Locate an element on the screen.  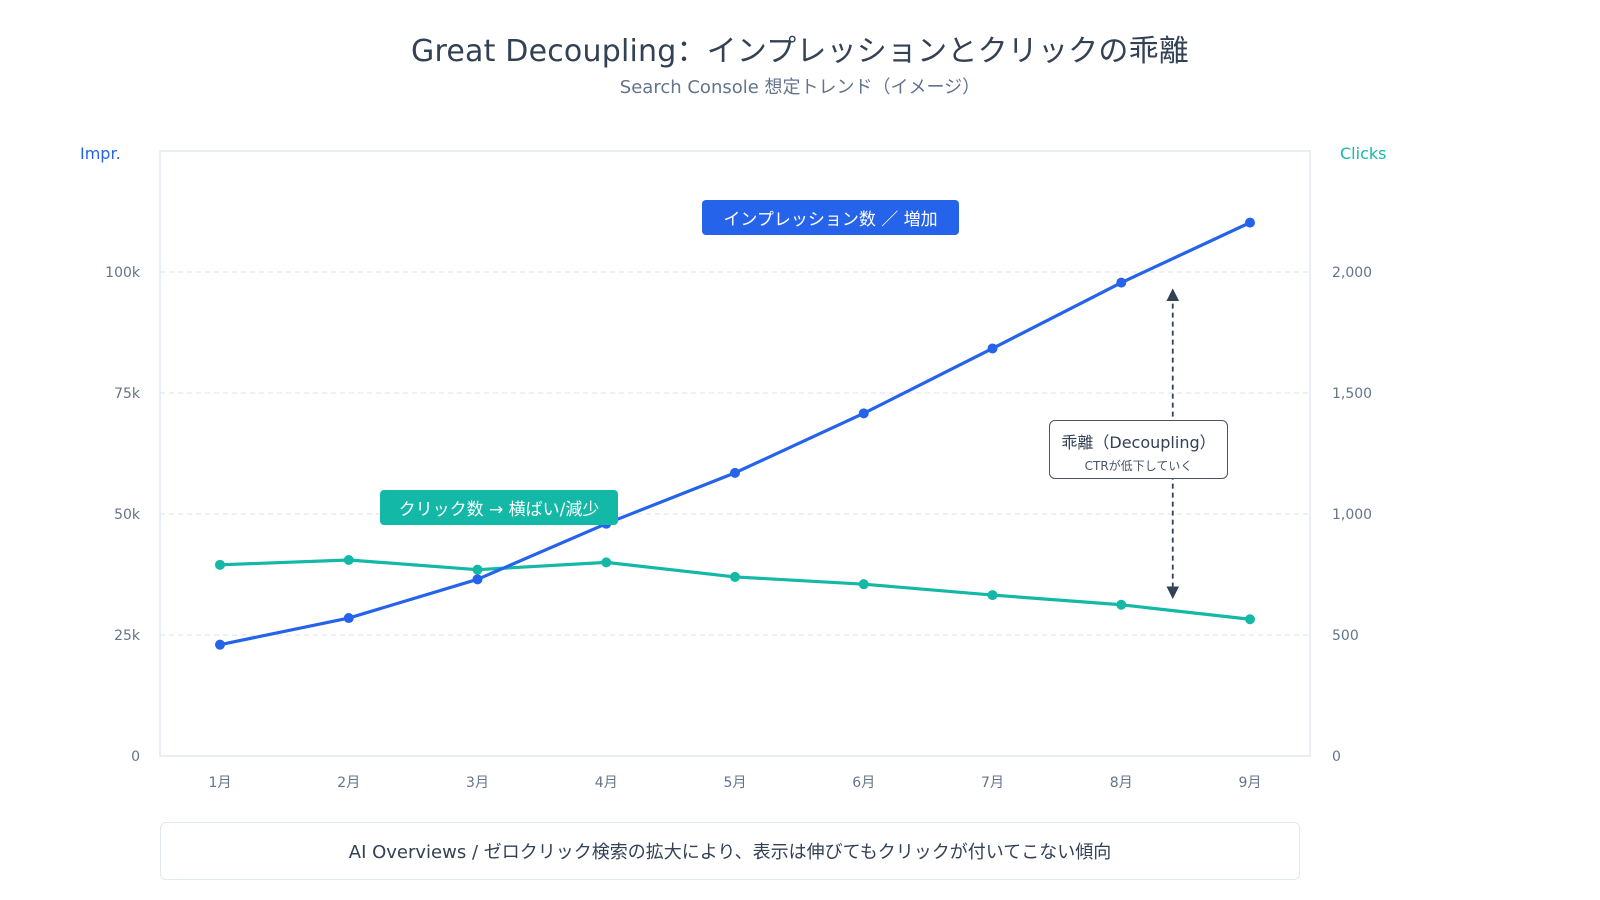
series-clicks is located at coordinates (735, 589).